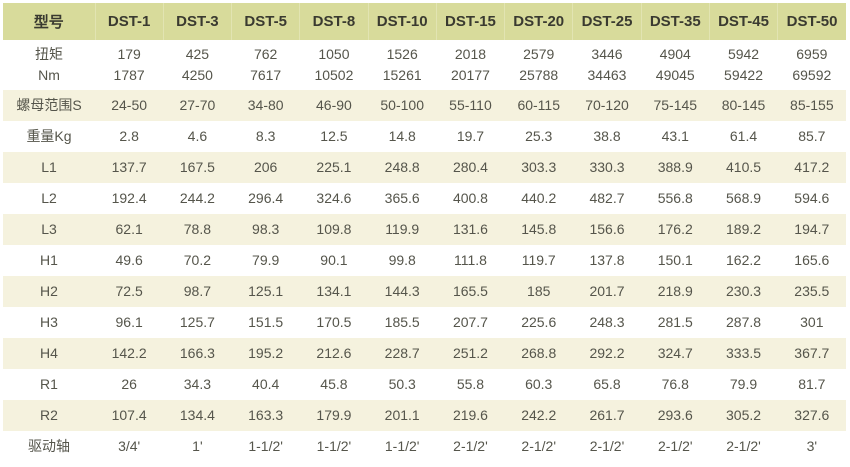 Image resolution: width=850 pixels, height=467 pixels. What do you see at coordinates (538, 167) in the screenshot?
I see `cell: 303.3` at bounding box center [538, 167].